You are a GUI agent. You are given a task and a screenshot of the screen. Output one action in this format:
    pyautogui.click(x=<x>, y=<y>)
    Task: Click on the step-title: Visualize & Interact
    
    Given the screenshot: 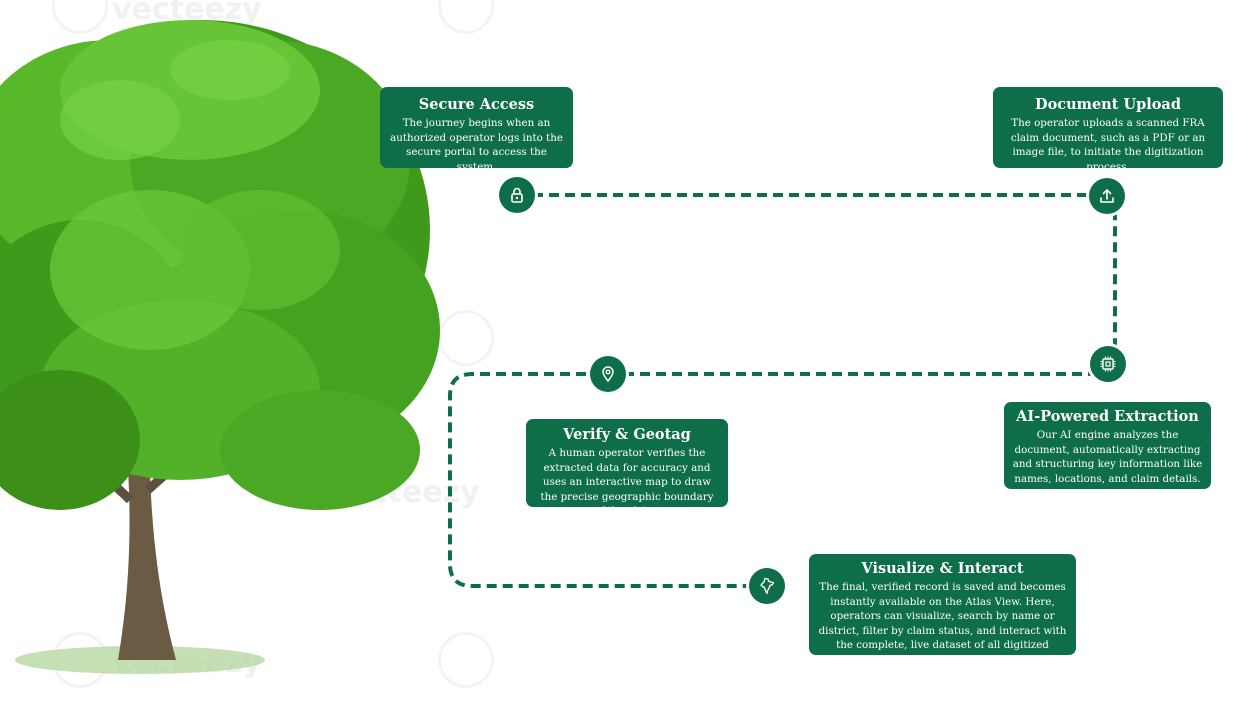 What is the action you would take?
    pyautogui.click(x=942, y=568)
    